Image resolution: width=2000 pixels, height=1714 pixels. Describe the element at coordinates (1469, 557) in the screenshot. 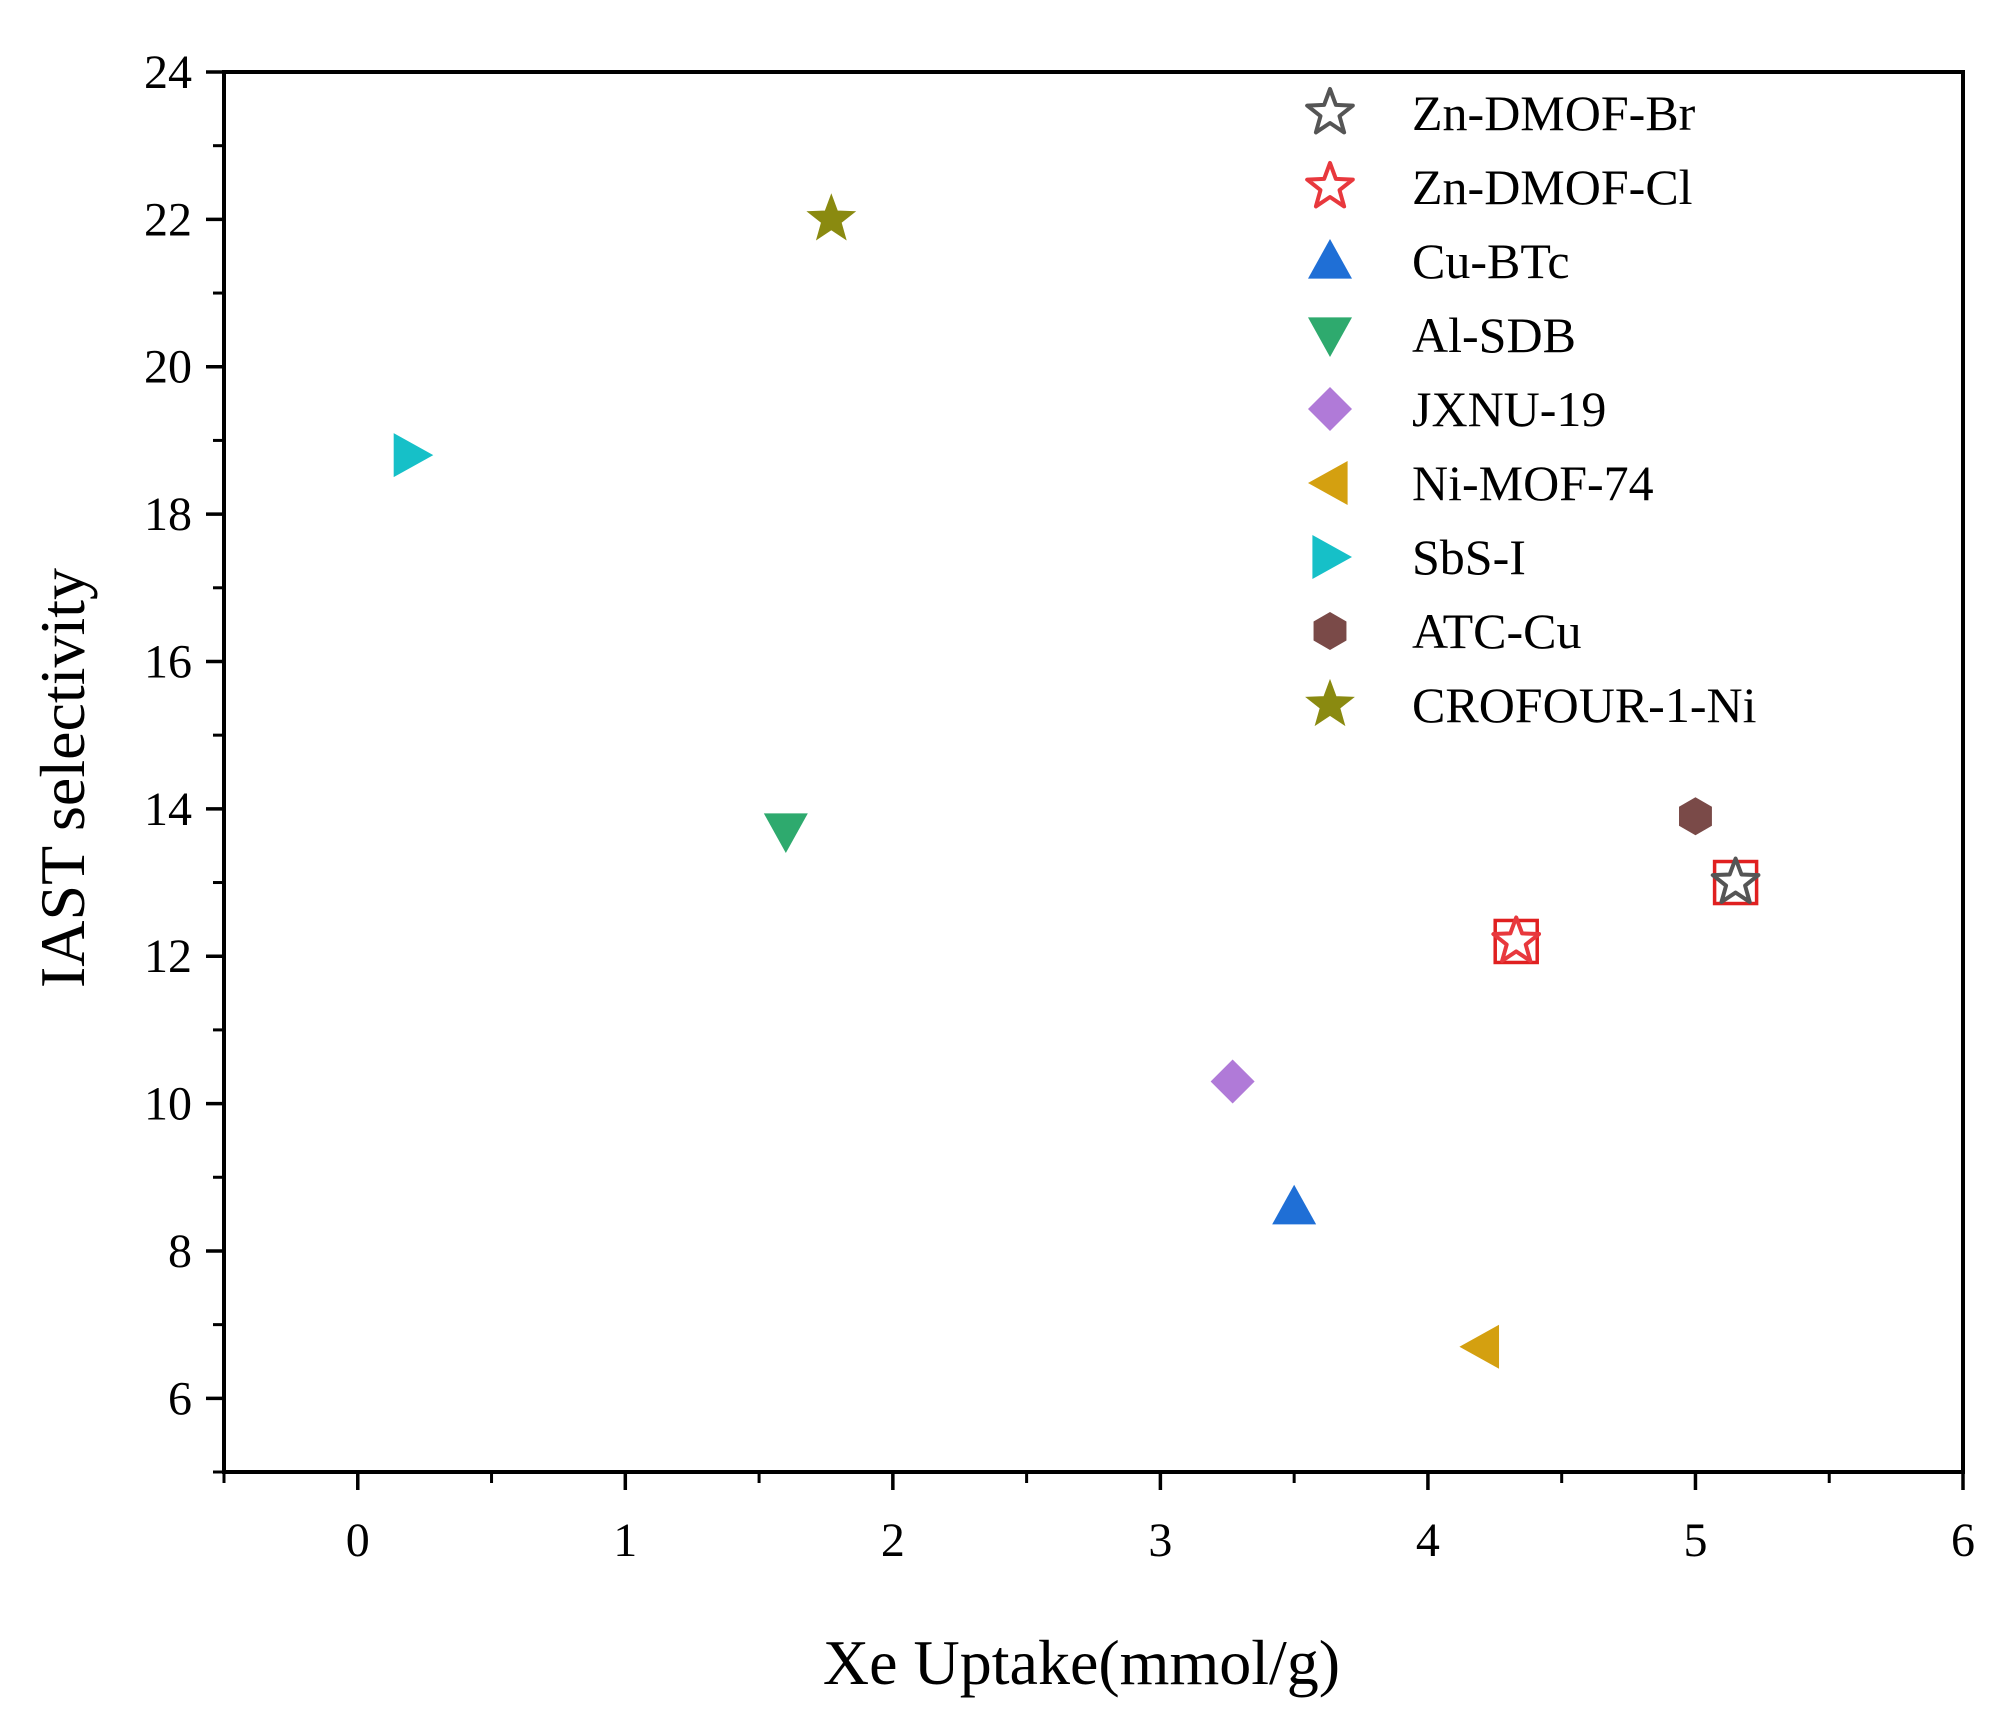

I see `legend-label-sbs-i: SbS-I` at that location.